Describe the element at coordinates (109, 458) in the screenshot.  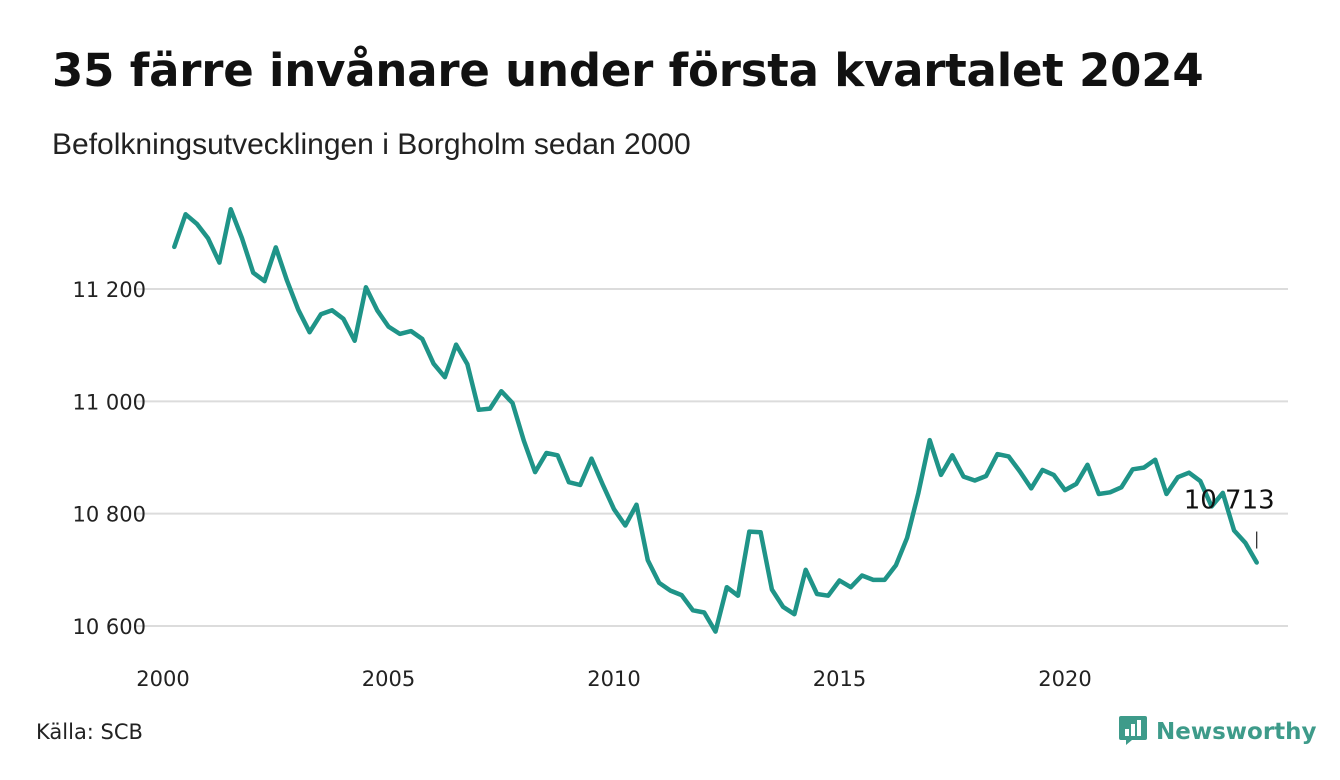
I see `y-axis-ticks: 10 600 10 800 11 000 11 200` at that location.